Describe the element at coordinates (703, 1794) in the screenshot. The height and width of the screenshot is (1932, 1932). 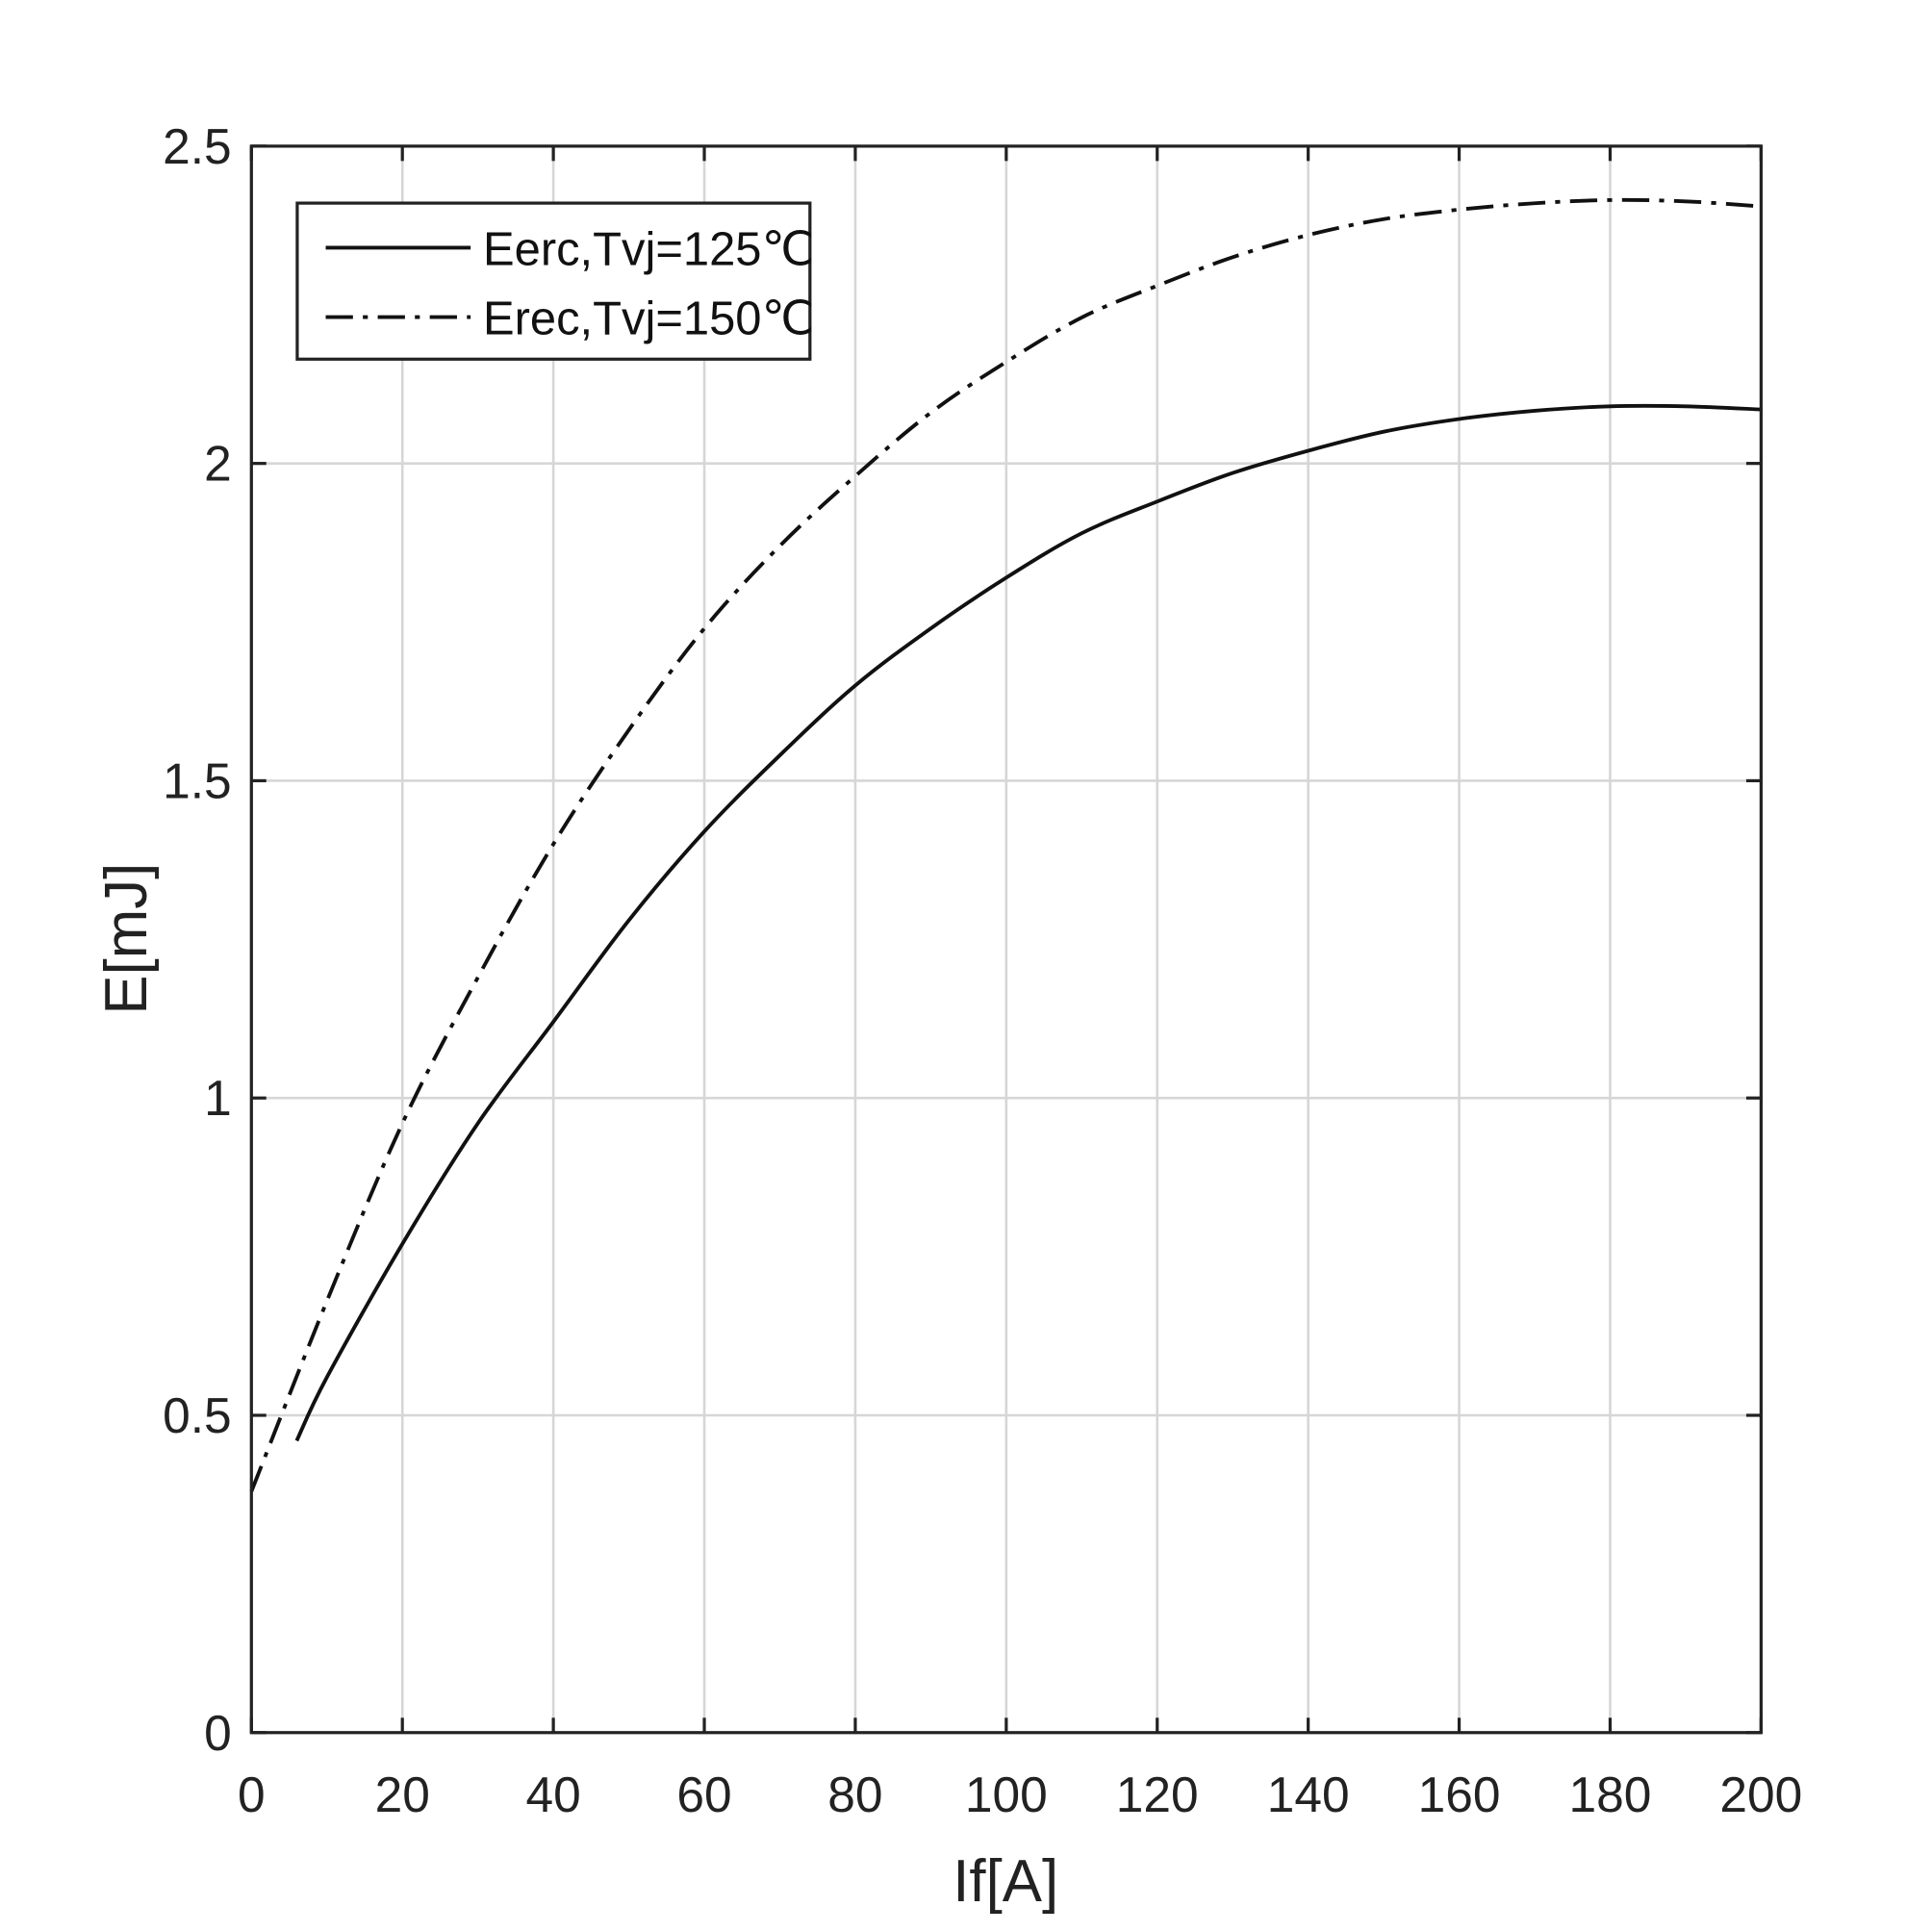
I see `x-tick-label: 60` at that location.